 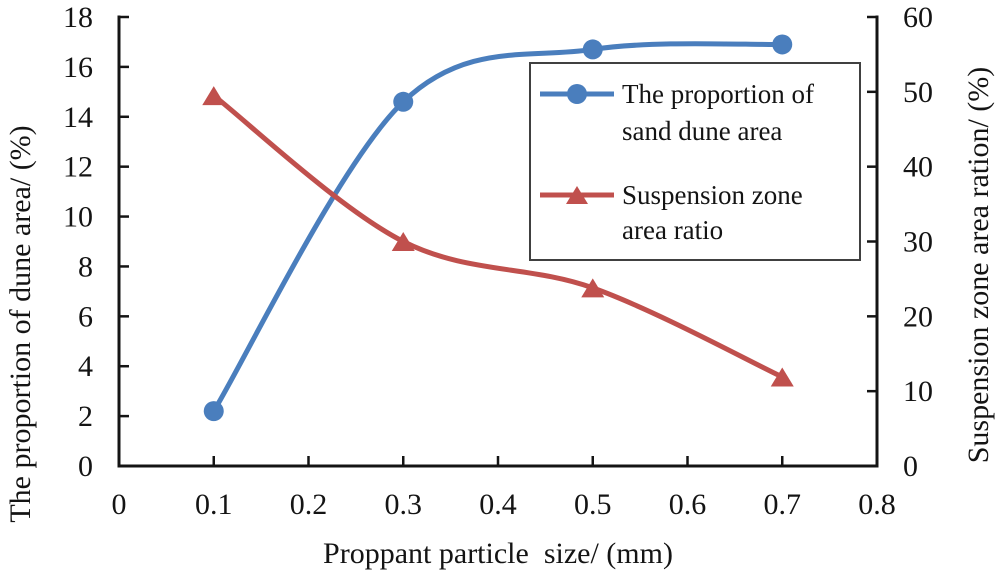 I want to click on left-tick-label: 16, so click(x=78, y=67).